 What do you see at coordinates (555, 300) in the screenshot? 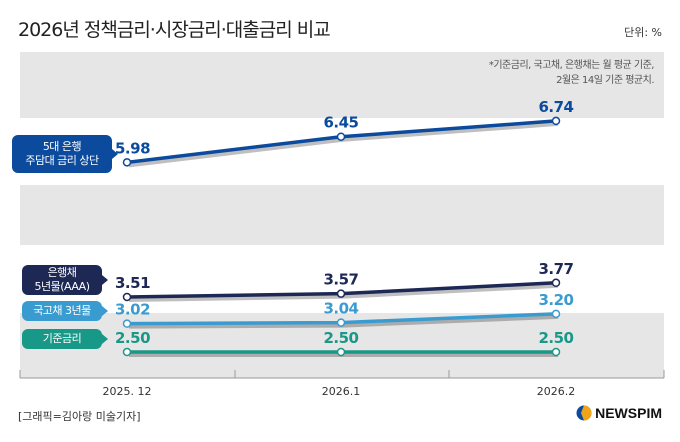
I see `data-label: 3.20` at bounding box center [555, 300].